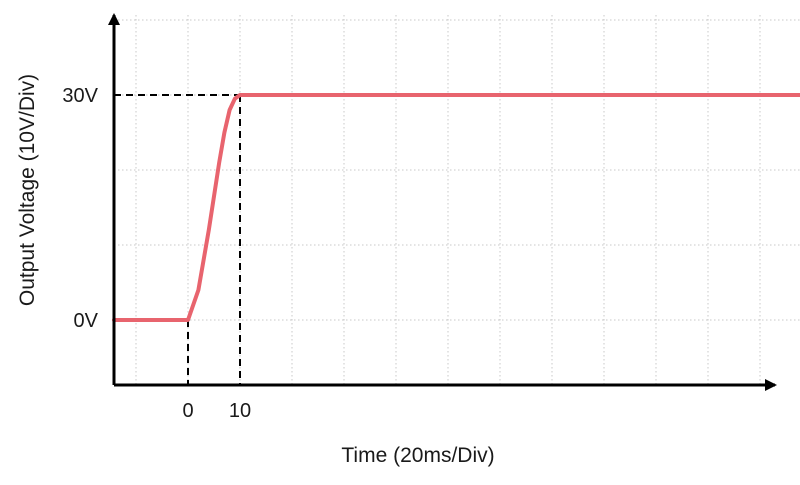 Image resolution: width=800 pixels, height=485 pixels. I want to click on y-tick-label: 0V, so click(86, 321).